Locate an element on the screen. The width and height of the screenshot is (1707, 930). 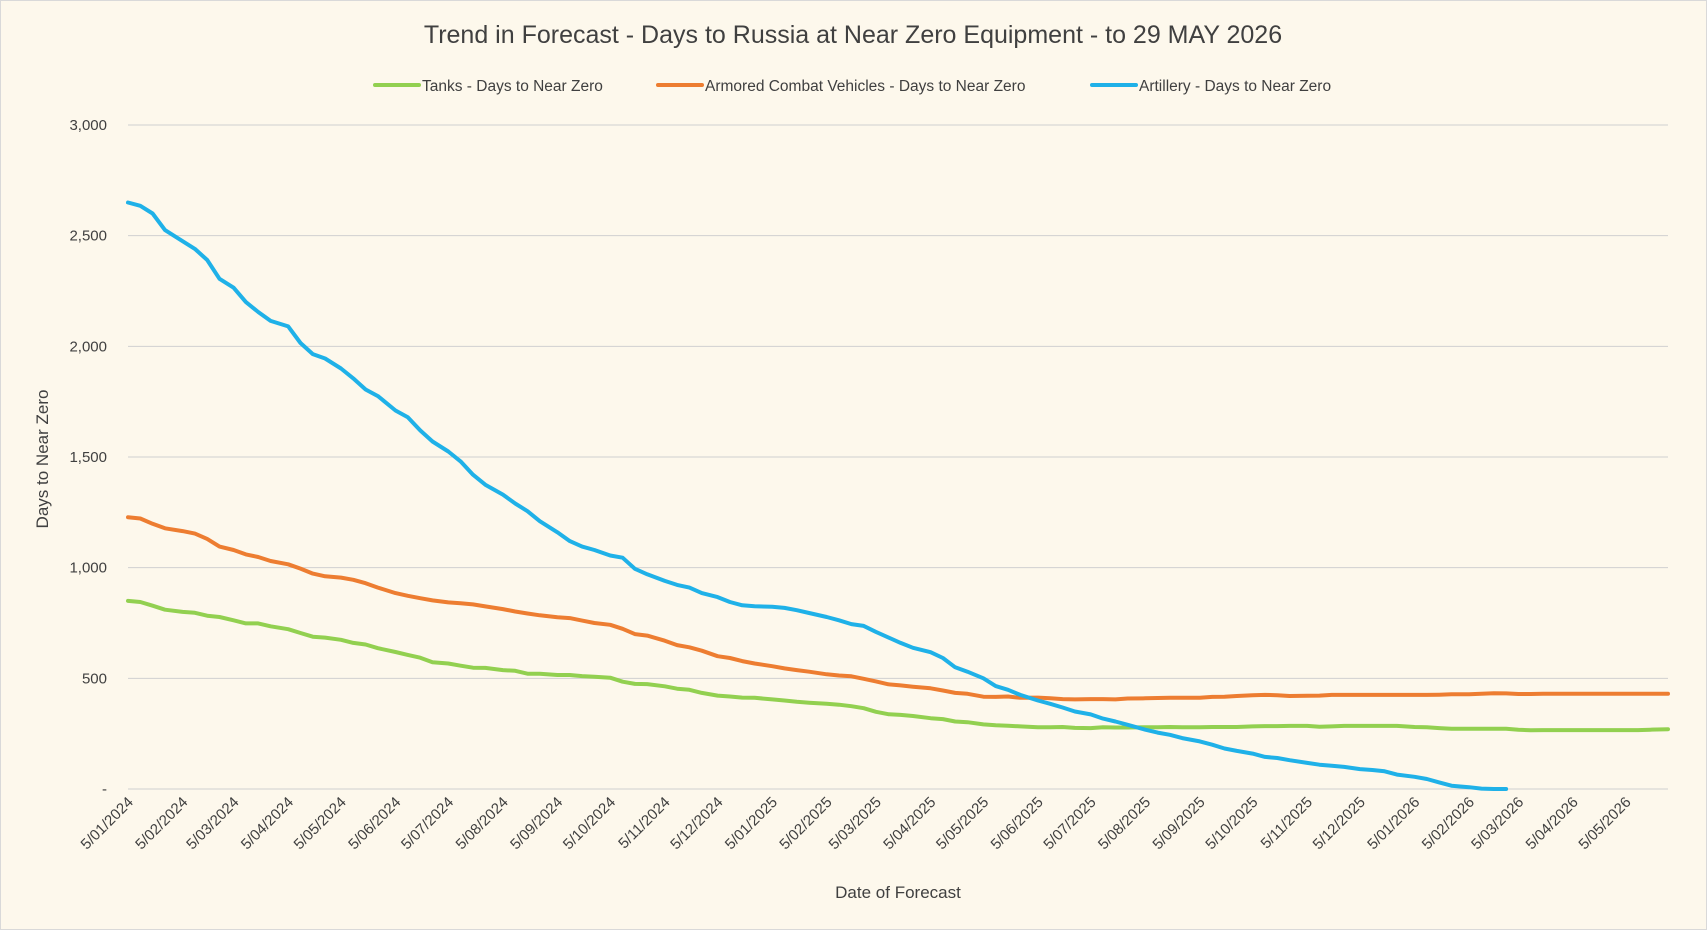
x-tick-label: 5/11/2024 is located at coordinates (644, 823).